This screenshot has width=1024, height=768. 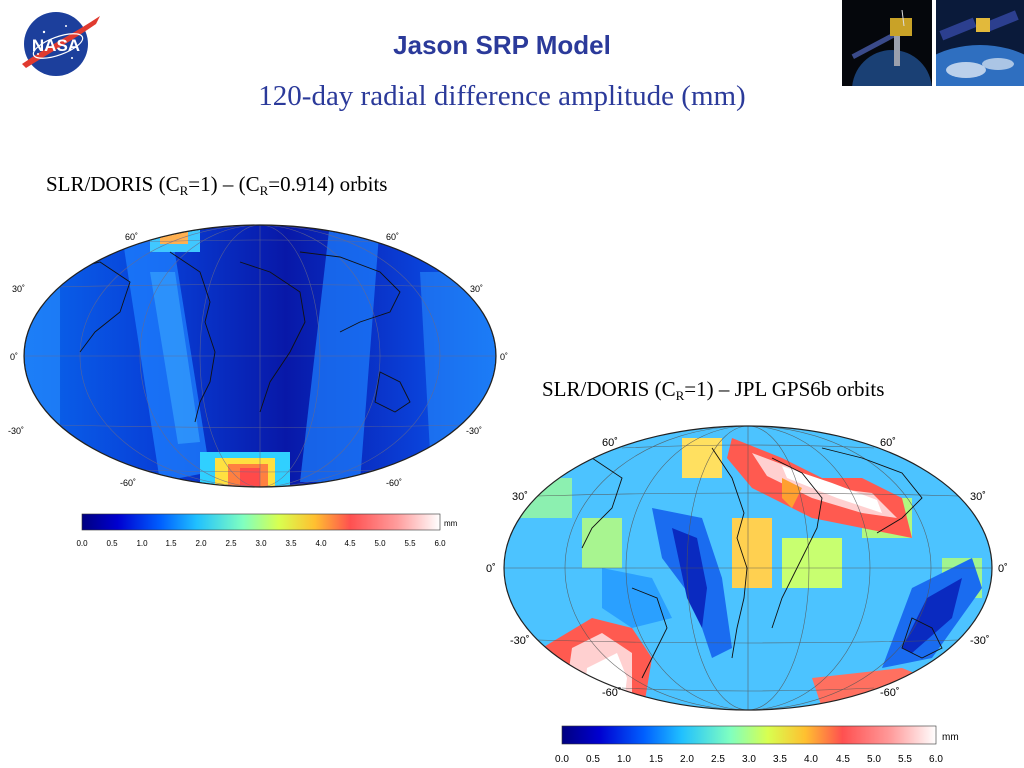 I want to click on map-2-tick: 1.0, so click(x=624, y=759).